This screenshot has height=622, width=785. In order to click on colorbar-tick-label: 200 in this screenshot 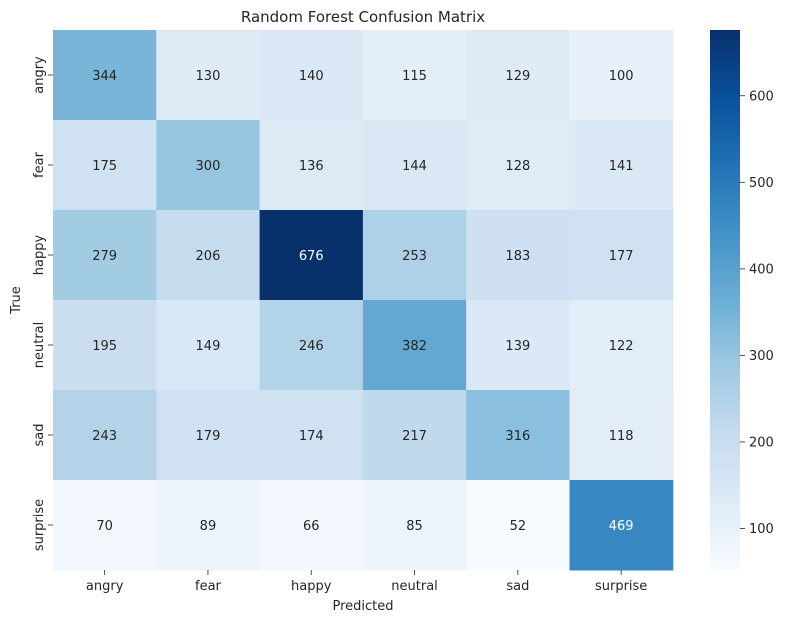, I will do `click(761, 442)`.